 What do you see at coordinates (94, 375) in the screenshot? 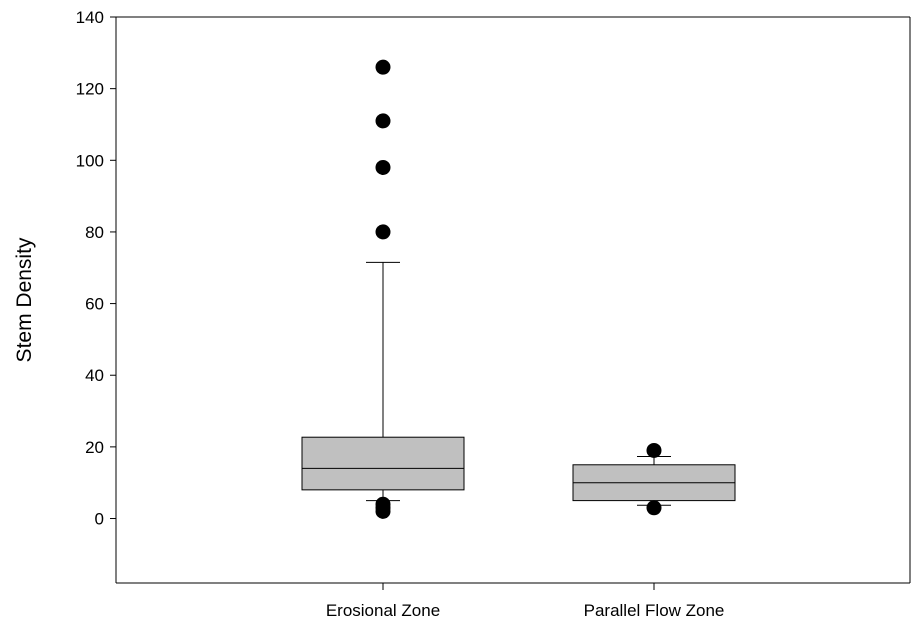
I see `y-tick-label: 40` at bounding box center [94, 375].